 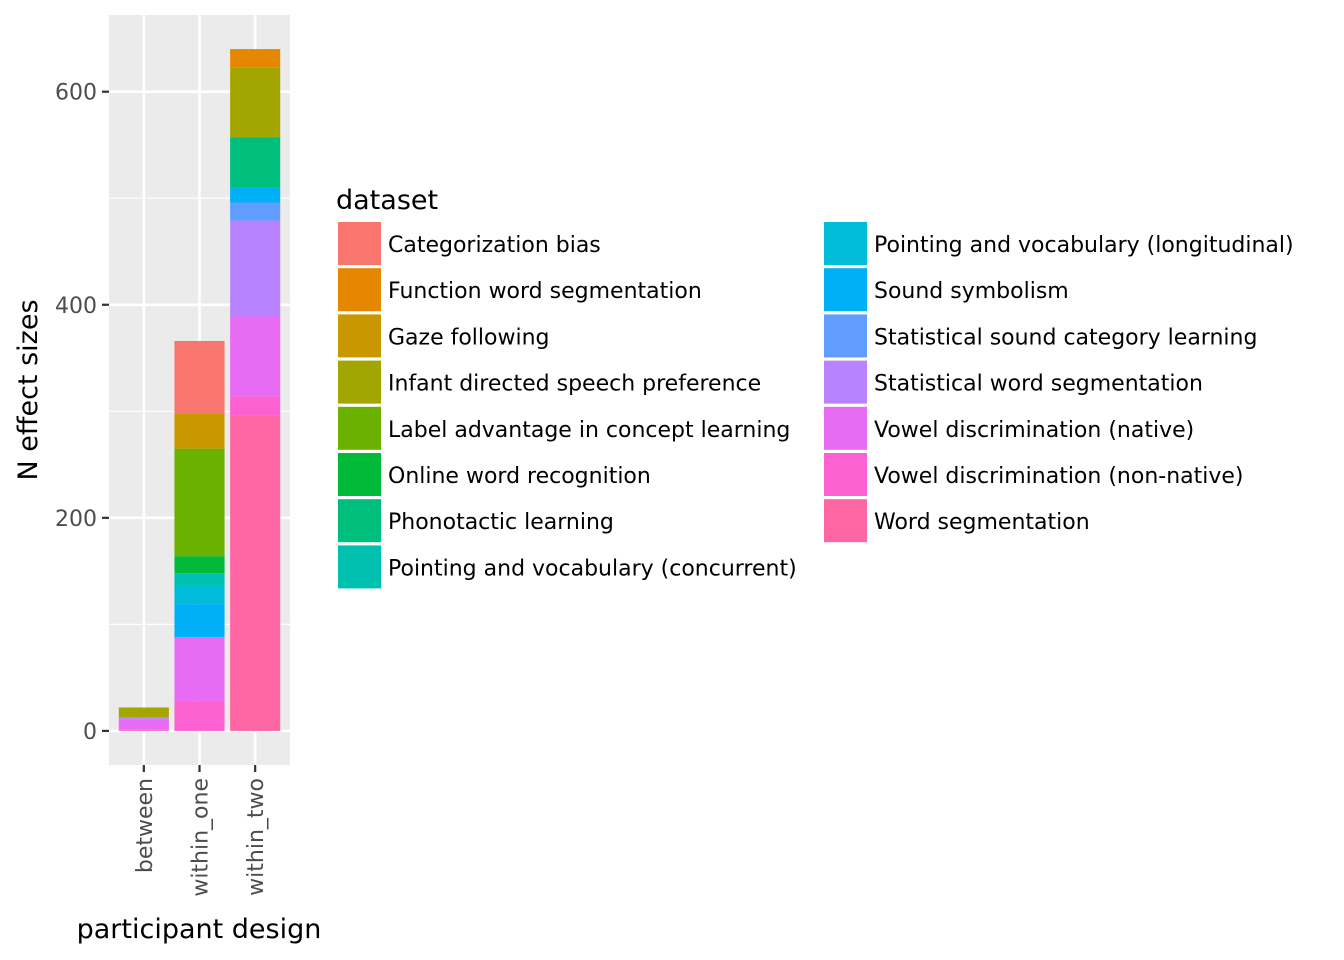 I want to click on x-axis: between within_one within_two, so click(x=201, y=831).